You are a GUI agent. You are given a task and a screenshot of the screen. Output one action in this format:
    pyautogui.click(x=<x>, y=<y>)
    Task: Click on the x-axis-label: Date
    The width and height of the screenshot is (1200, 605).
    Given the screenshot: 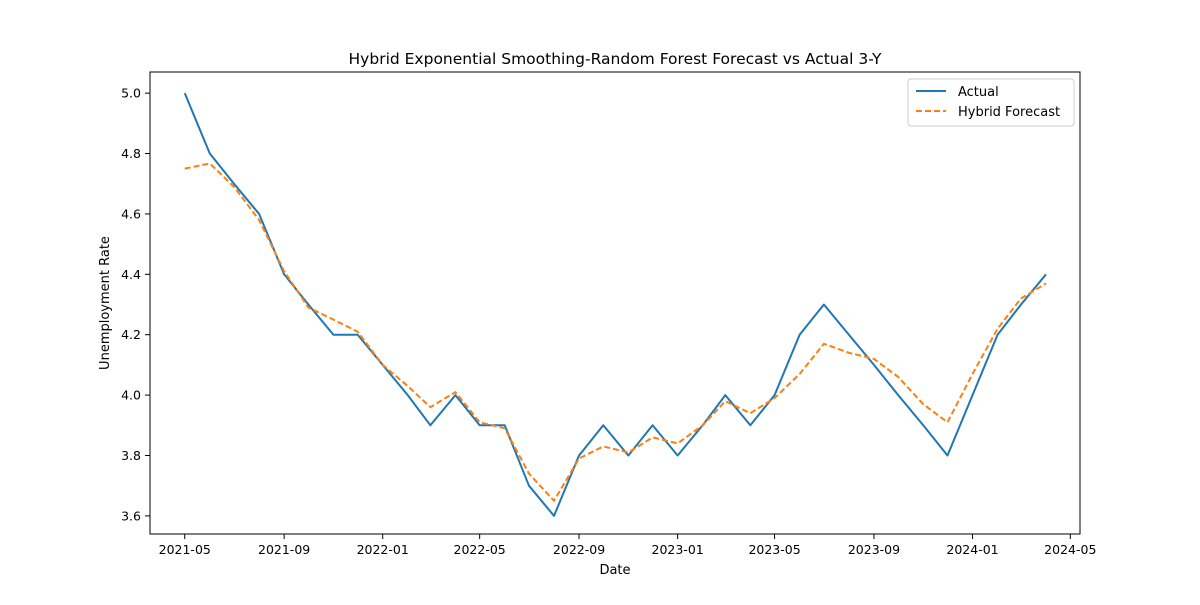 What is the action you would take?
    pyautogui.click(x=614, y=570)
    